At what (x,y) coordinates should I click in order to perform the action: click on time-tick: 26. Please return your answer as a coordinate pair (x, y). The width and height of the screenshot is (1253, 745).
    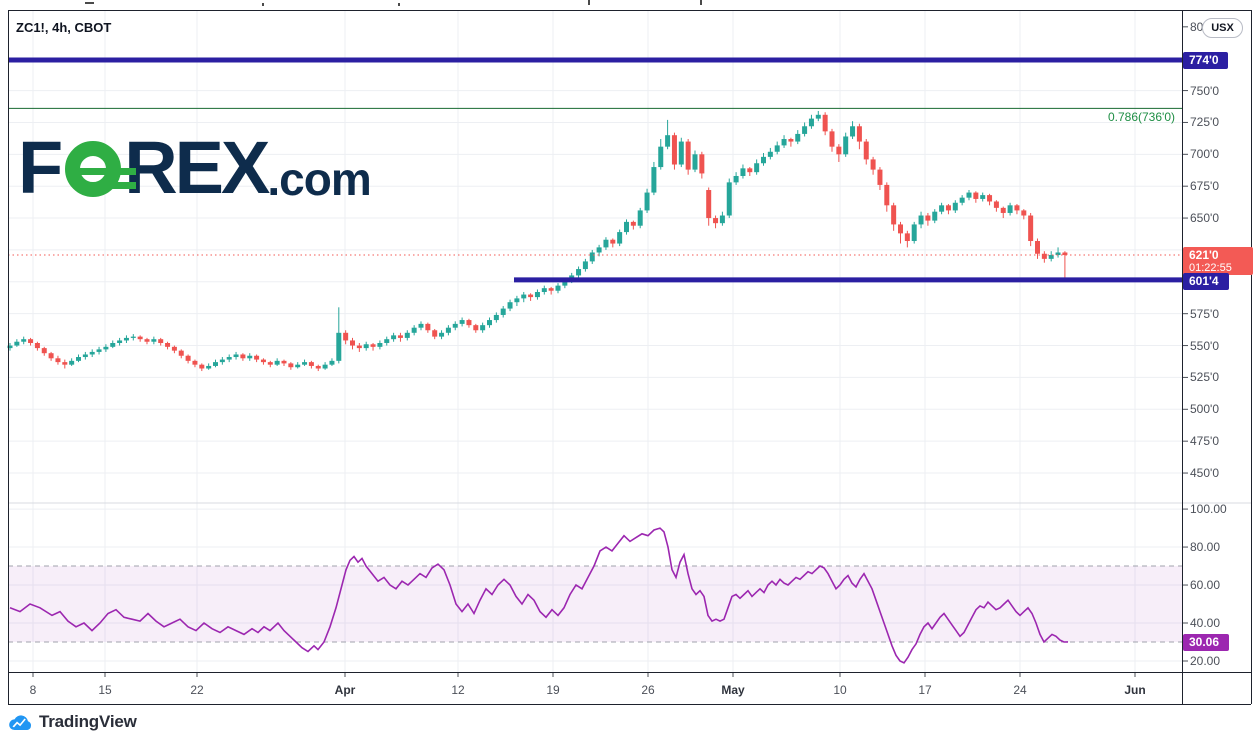
    Looking at the image, I should click on (648, 690).